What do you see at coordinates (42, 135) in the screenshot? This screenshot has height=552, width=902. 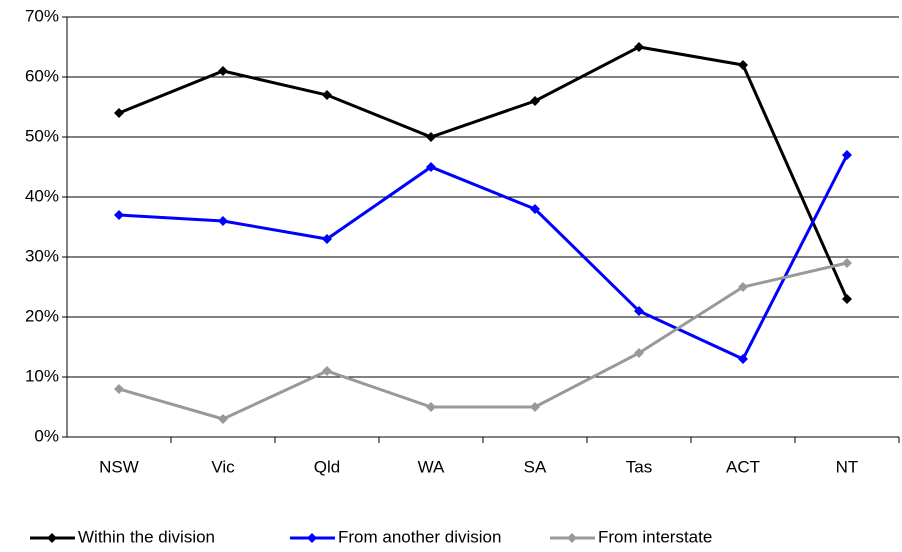 I see `y-tick-label: 50%` at bounding box center [42, 135].